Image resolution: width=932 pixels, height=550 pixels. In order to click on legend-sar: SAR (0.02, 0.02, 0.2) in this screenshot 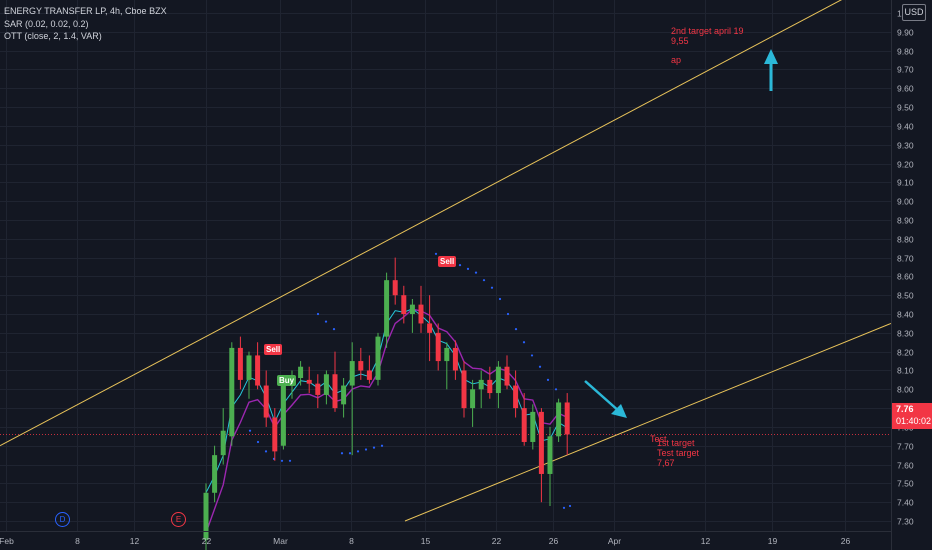, I will do `click(46, 23)`.